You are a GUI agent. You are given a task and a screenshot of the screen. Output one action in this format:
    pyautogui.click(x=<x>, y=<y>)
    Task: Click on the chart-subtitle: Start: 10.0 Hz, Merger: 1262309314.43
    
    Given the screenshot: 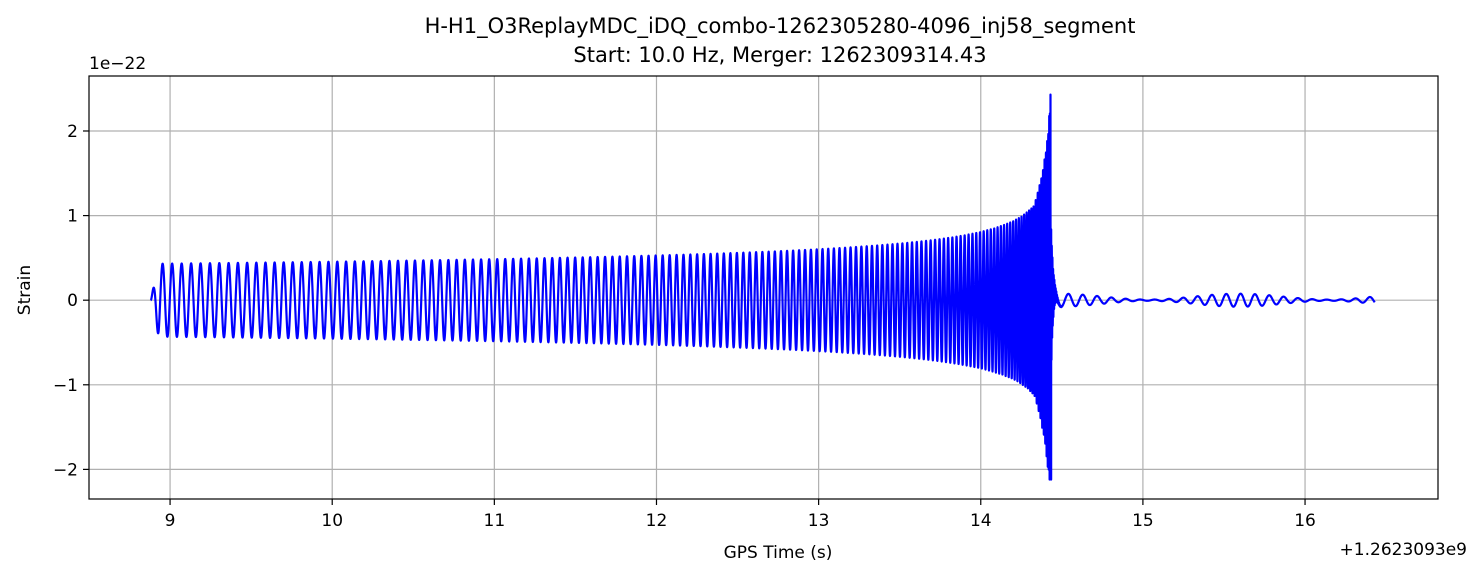 What is the action you would take?
    pyautogui.click(x=779, y=55)
    